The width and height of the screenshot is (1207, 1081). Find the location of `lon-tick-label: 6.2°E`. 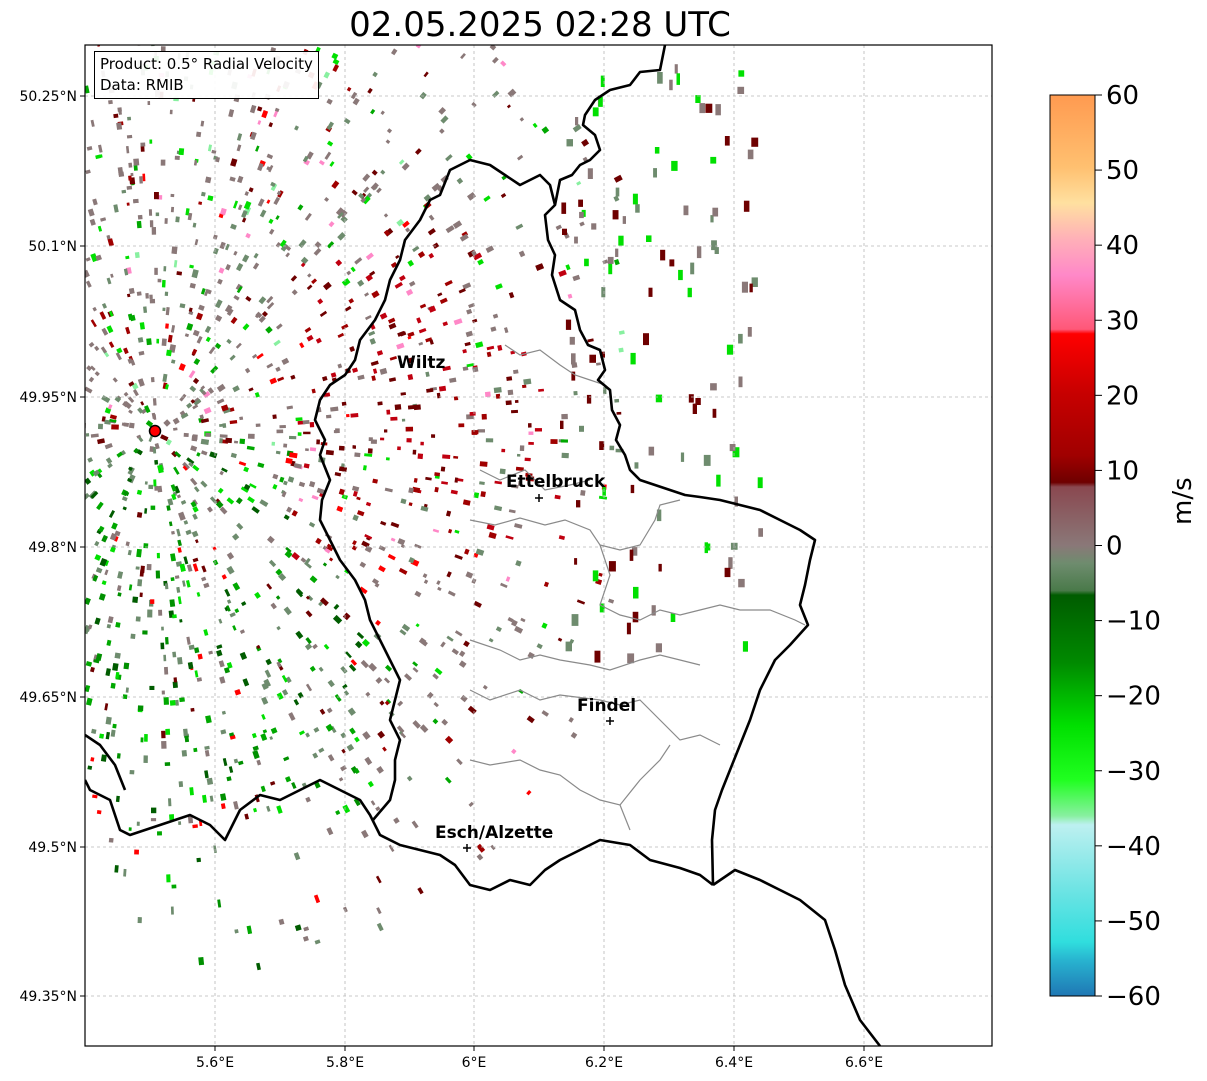

lon-tick-label: 6.2°E is located at coordinates (604, 1063).